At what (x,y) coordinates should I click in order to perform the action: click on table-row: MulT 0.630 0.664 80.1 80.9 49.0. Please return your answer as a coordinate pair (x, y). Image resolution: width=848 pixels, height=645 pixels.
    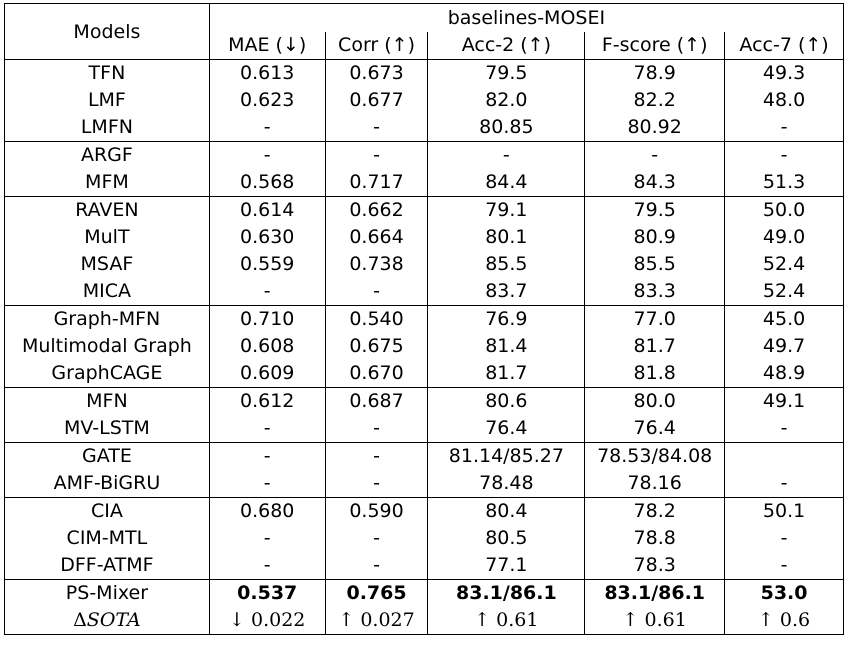
    Looking at the image, I should click on (424, 237).